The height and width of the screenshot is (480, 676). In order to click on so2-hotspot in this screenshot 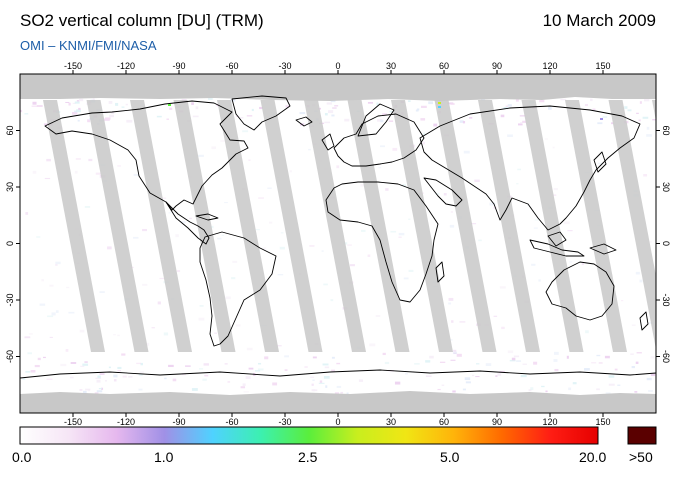, I will do `click(169, 105)`.